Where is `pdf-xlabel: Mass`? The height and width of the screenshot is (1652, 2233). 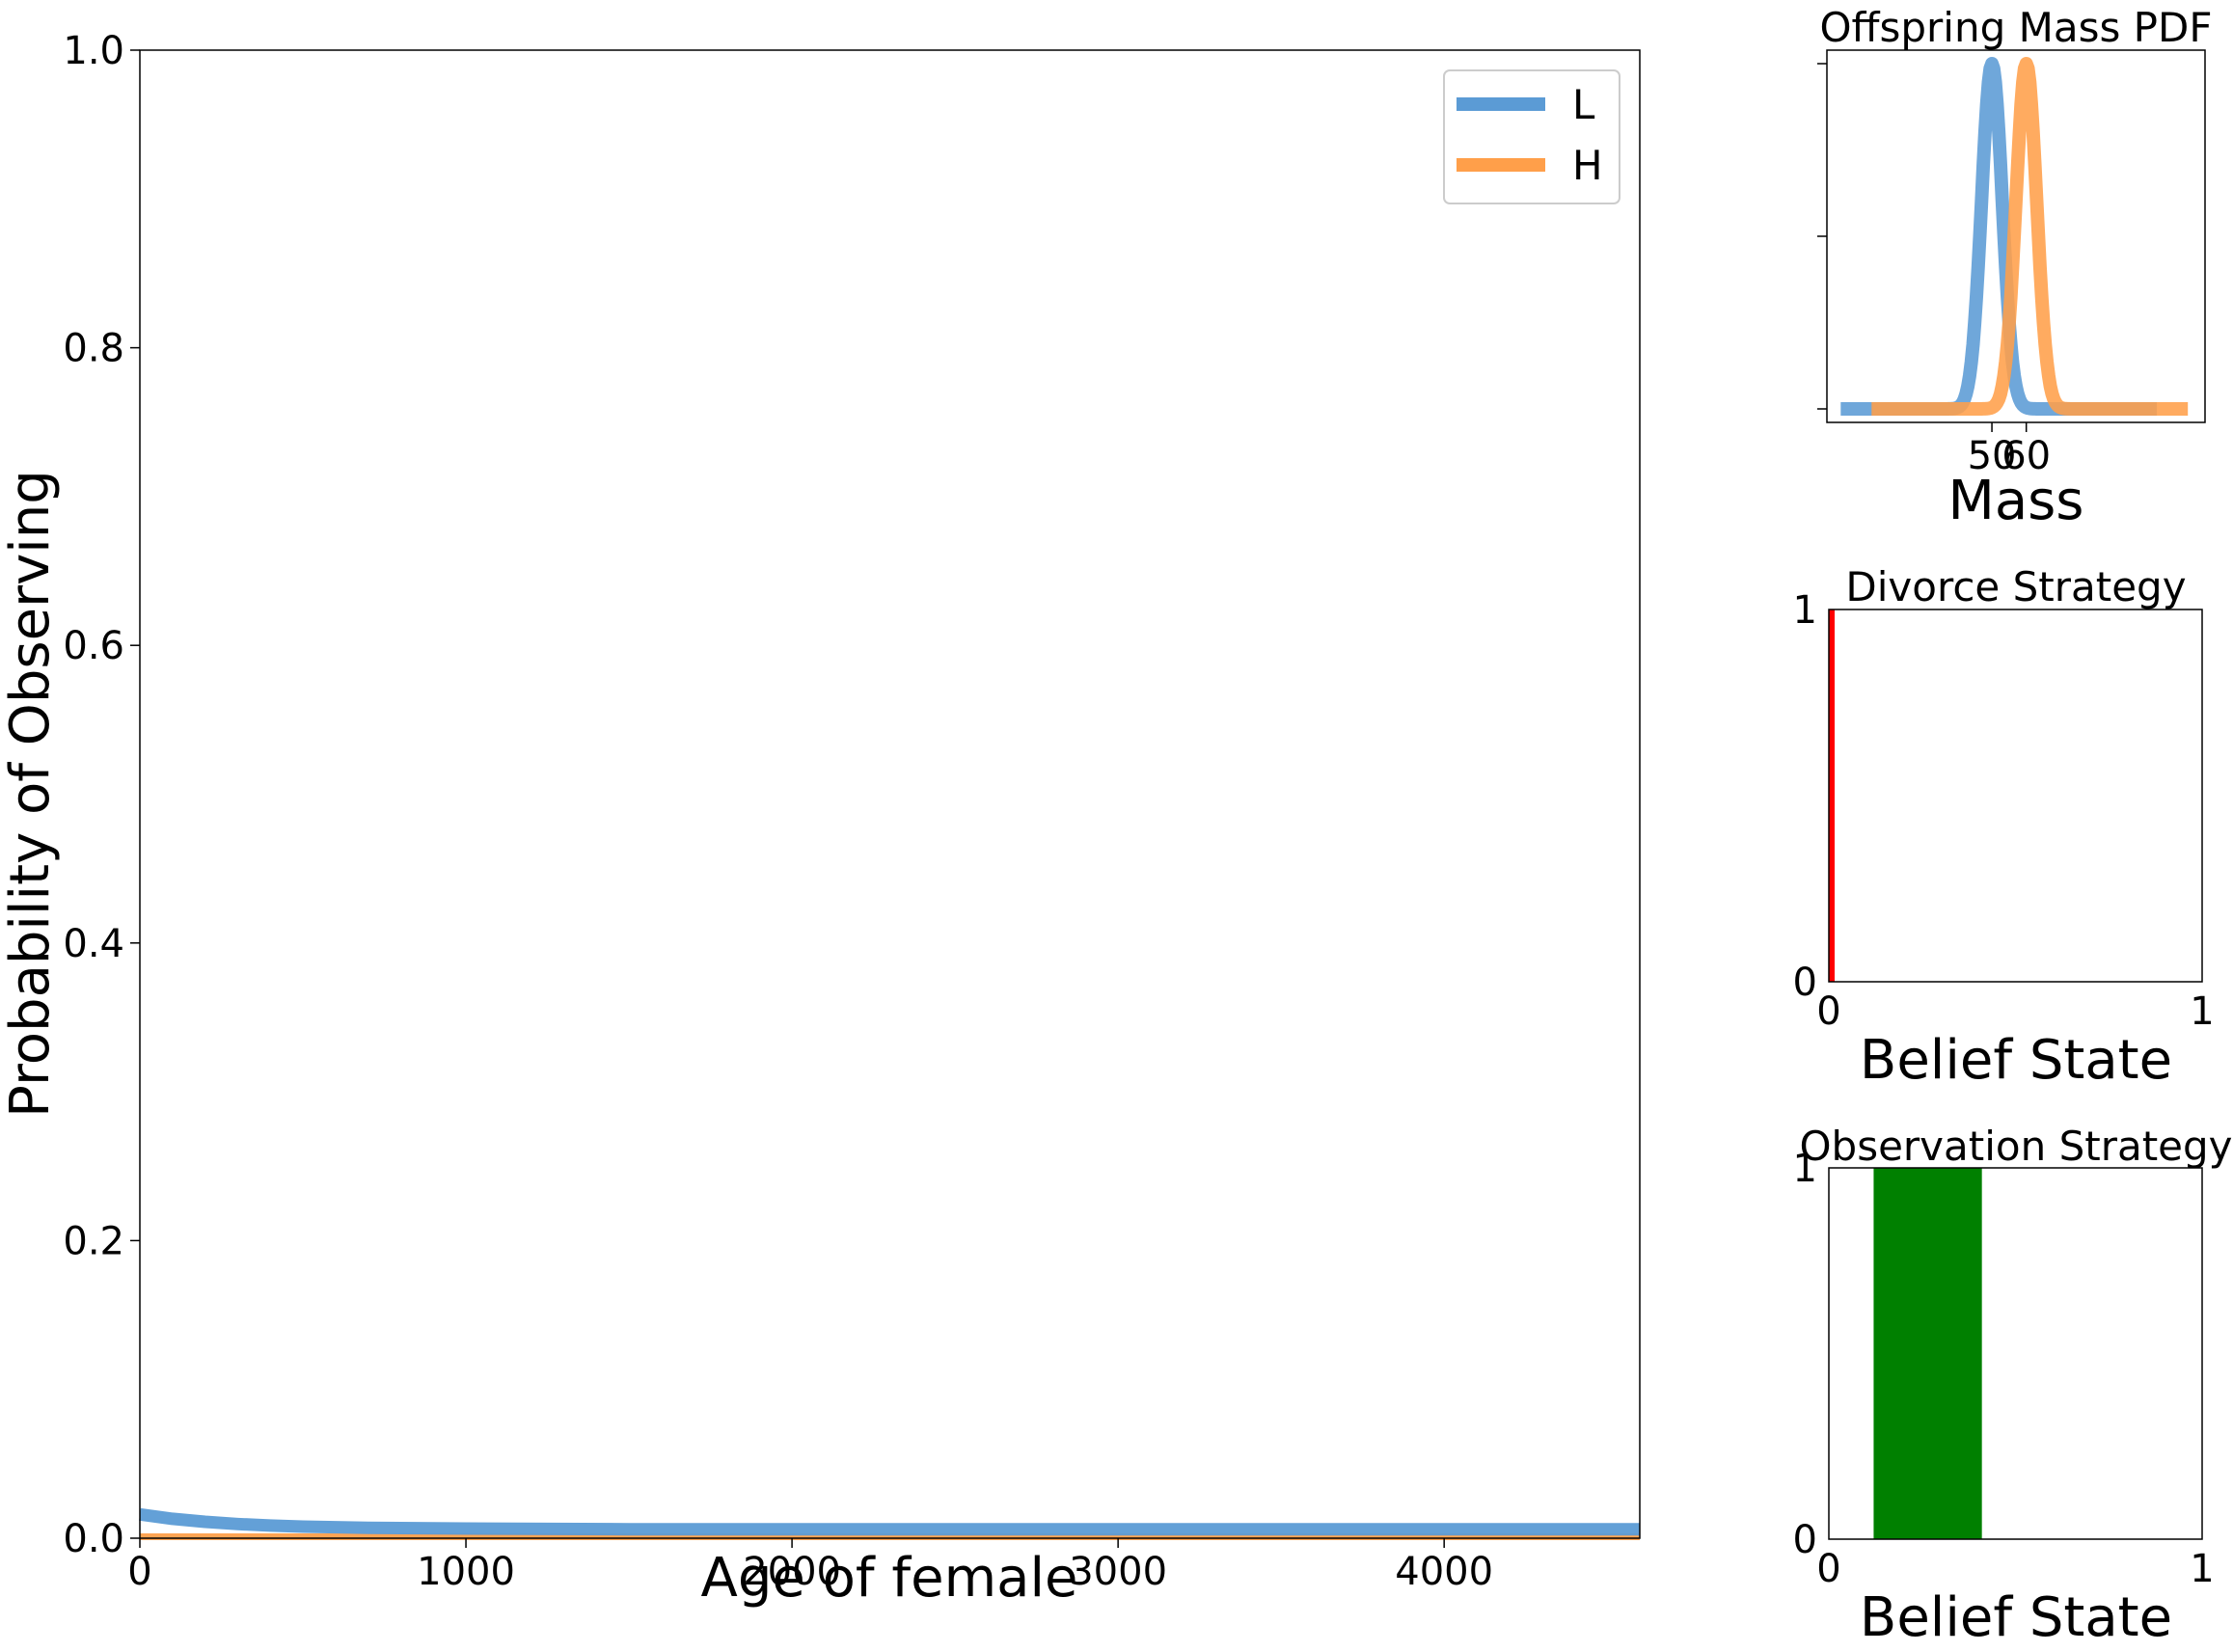 pdf-xlabel: Mass is located at coordinates (2016, 501).